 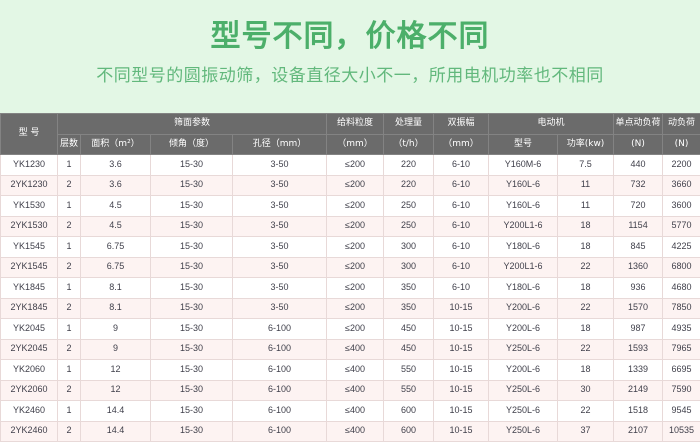 What do you see at coordinates (638, 349) in the screenshot?
I see `cell-single-load: 1593` at bounding box center [638, 349].